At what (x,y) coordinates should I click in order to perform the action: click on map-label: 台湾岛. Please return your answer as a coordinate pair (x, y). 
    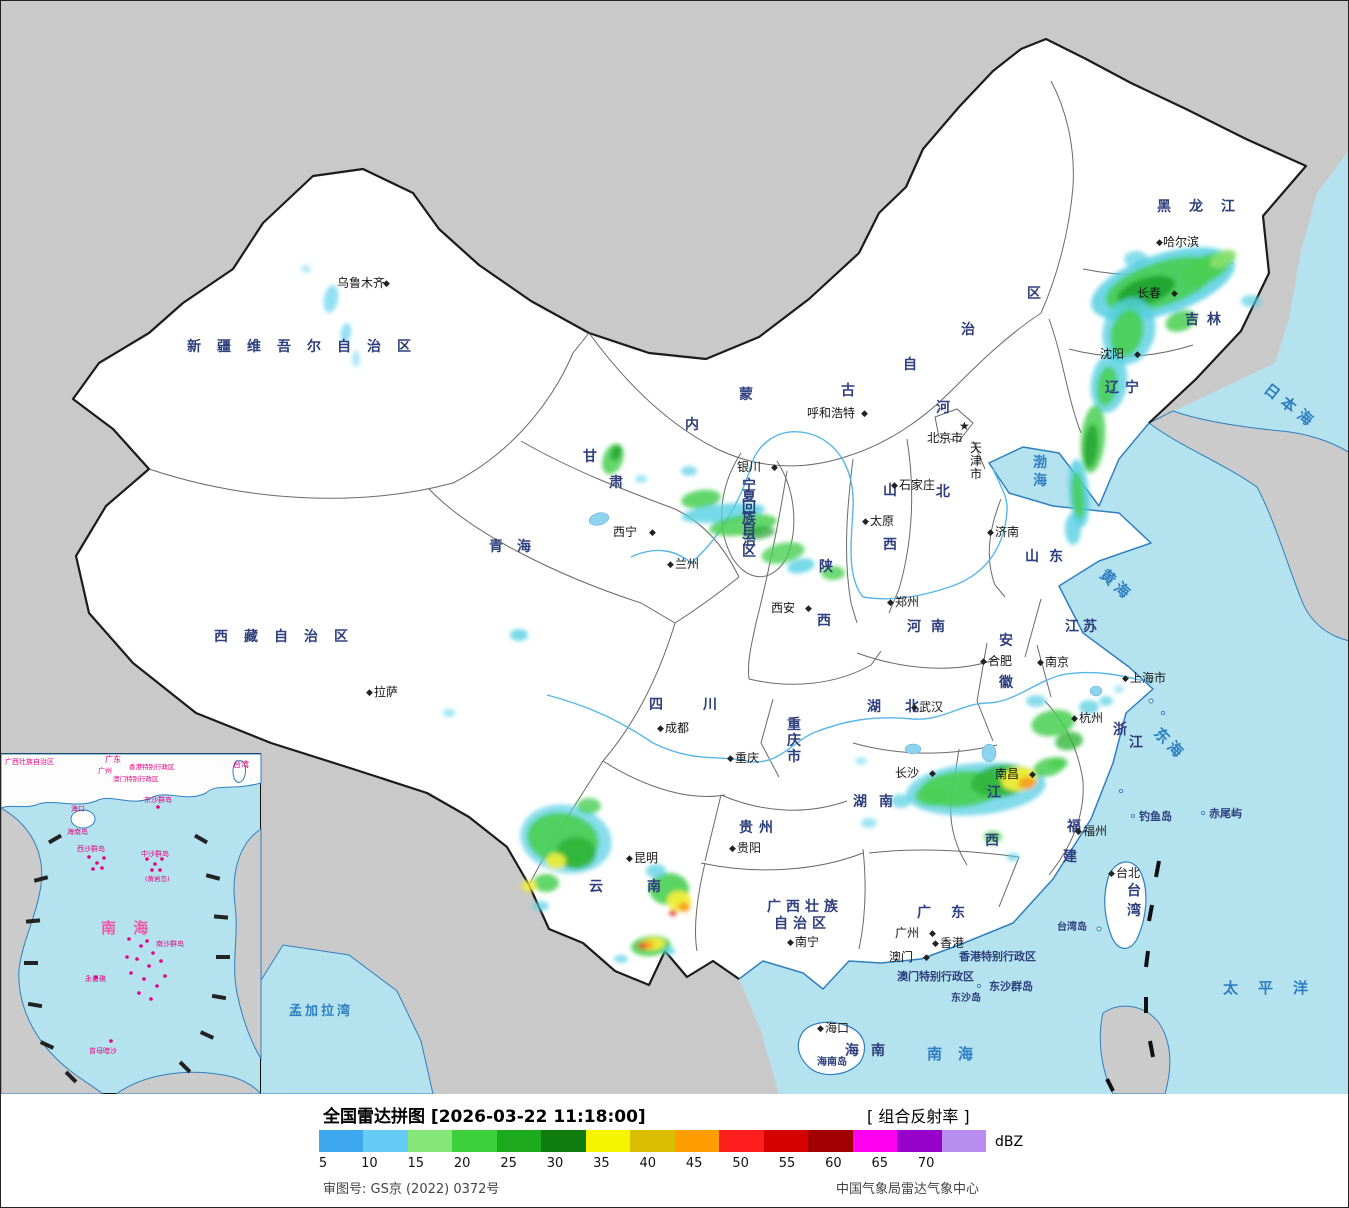
    Looking at the image, I should click on (1072, 926).